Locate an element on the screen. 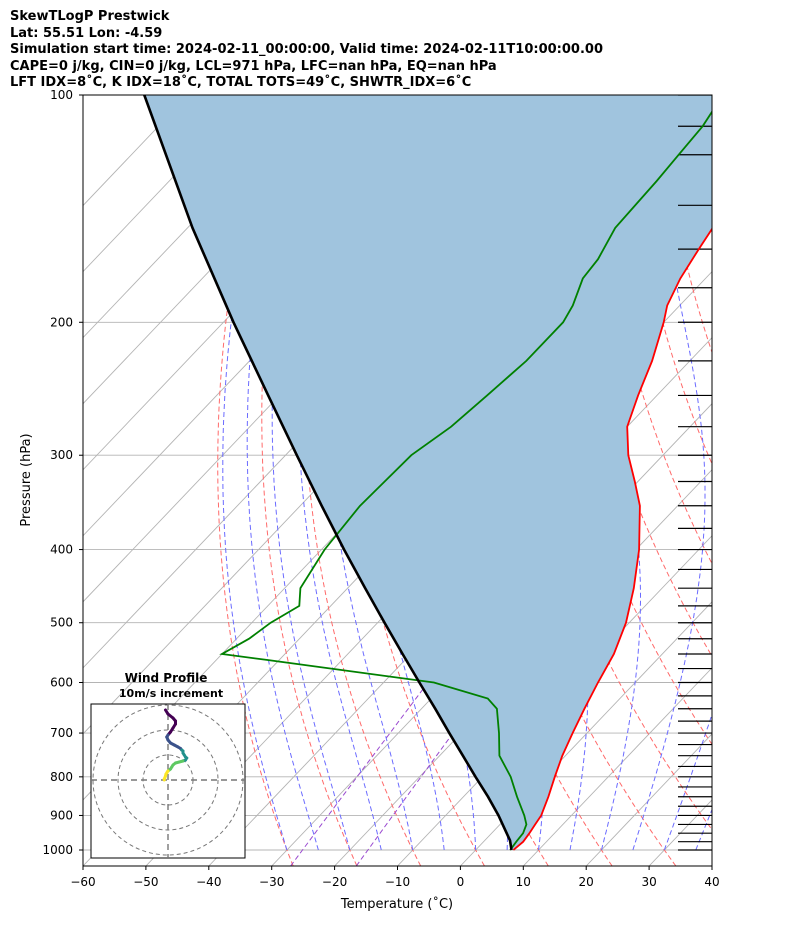  y-tick-label: 900 is located at coordinates (61, 815).